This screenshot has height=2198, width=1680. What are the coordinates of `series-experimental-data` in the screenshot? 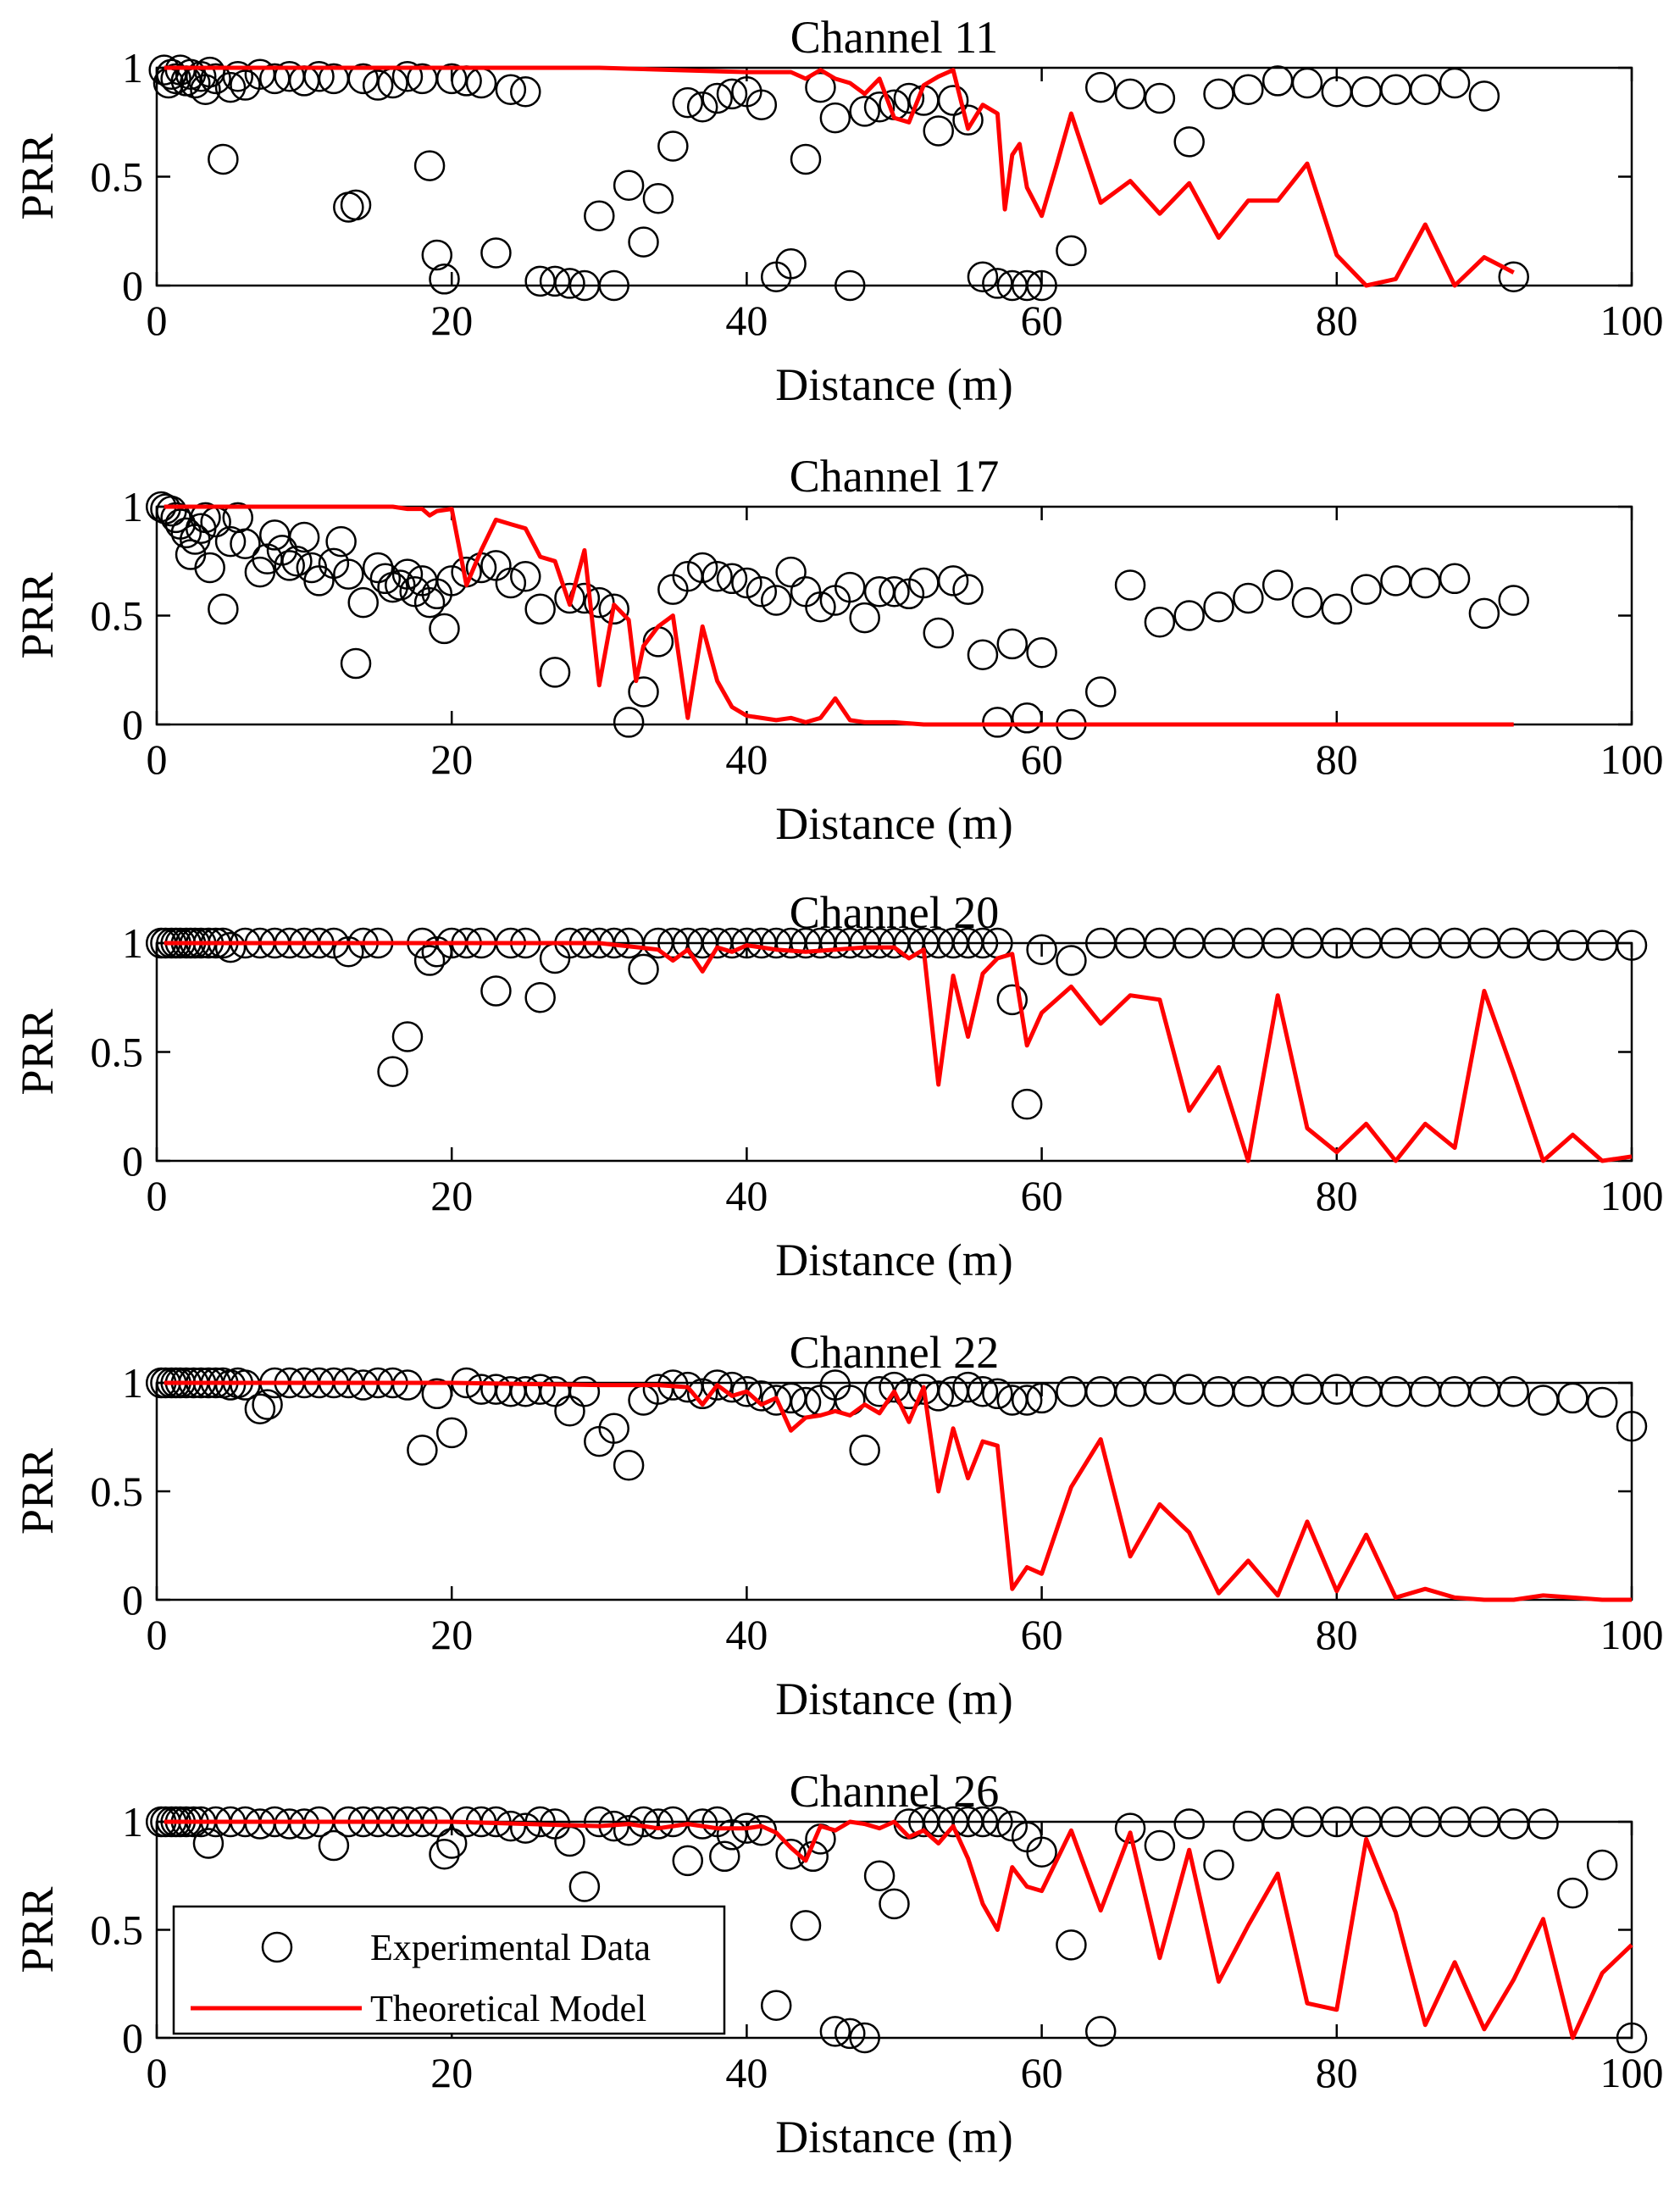 It's located at (837, 616).